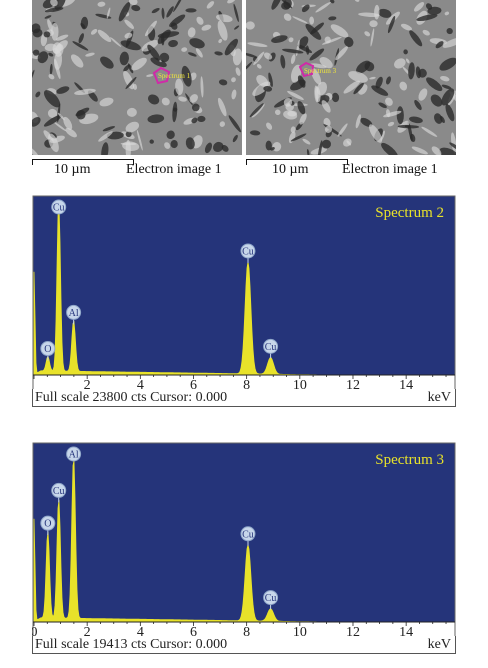  What do you see at coordinates (35, 632) in the screenshot?
I see `x-tick-label: 0` at bounding box center [35, 632].